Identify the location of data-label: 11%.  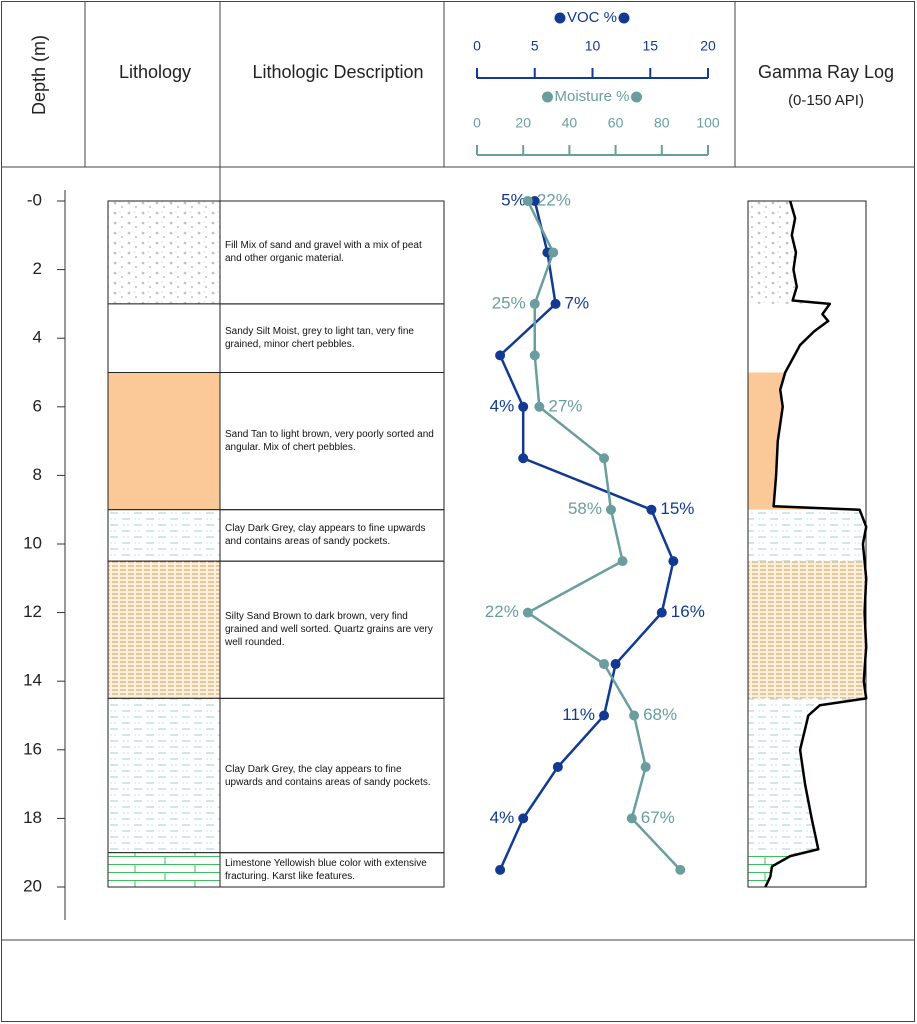
(578, 714).